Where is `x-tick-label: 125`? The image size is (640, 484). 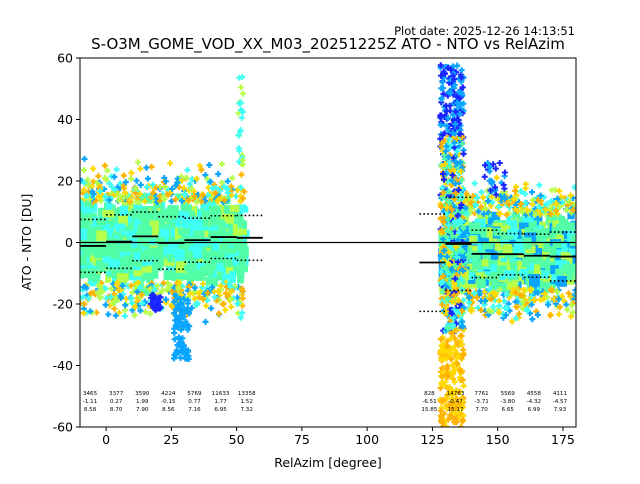 x-tick-label: 125 is located at coordinates (432, 439).